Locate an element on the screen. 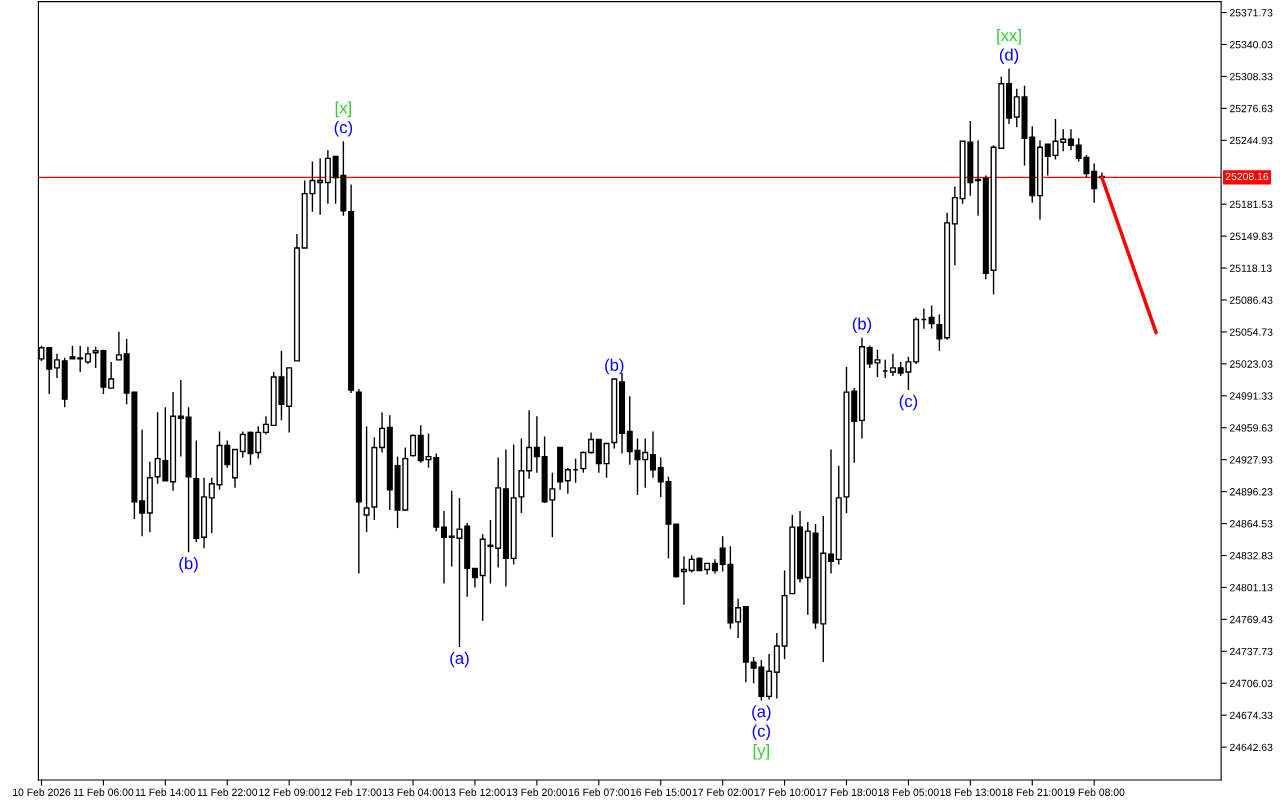  ref-line-label: 25208.16 is located at coordinates (1247, 176).